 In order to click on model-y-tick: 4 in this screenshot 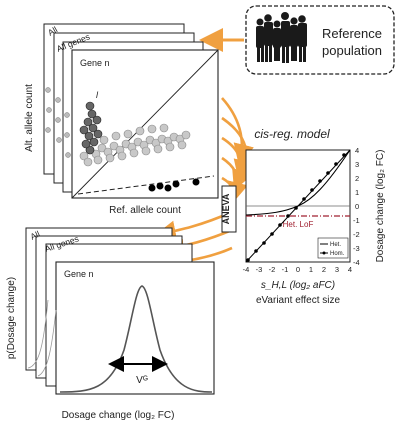, I will do `click(357, 150)`.